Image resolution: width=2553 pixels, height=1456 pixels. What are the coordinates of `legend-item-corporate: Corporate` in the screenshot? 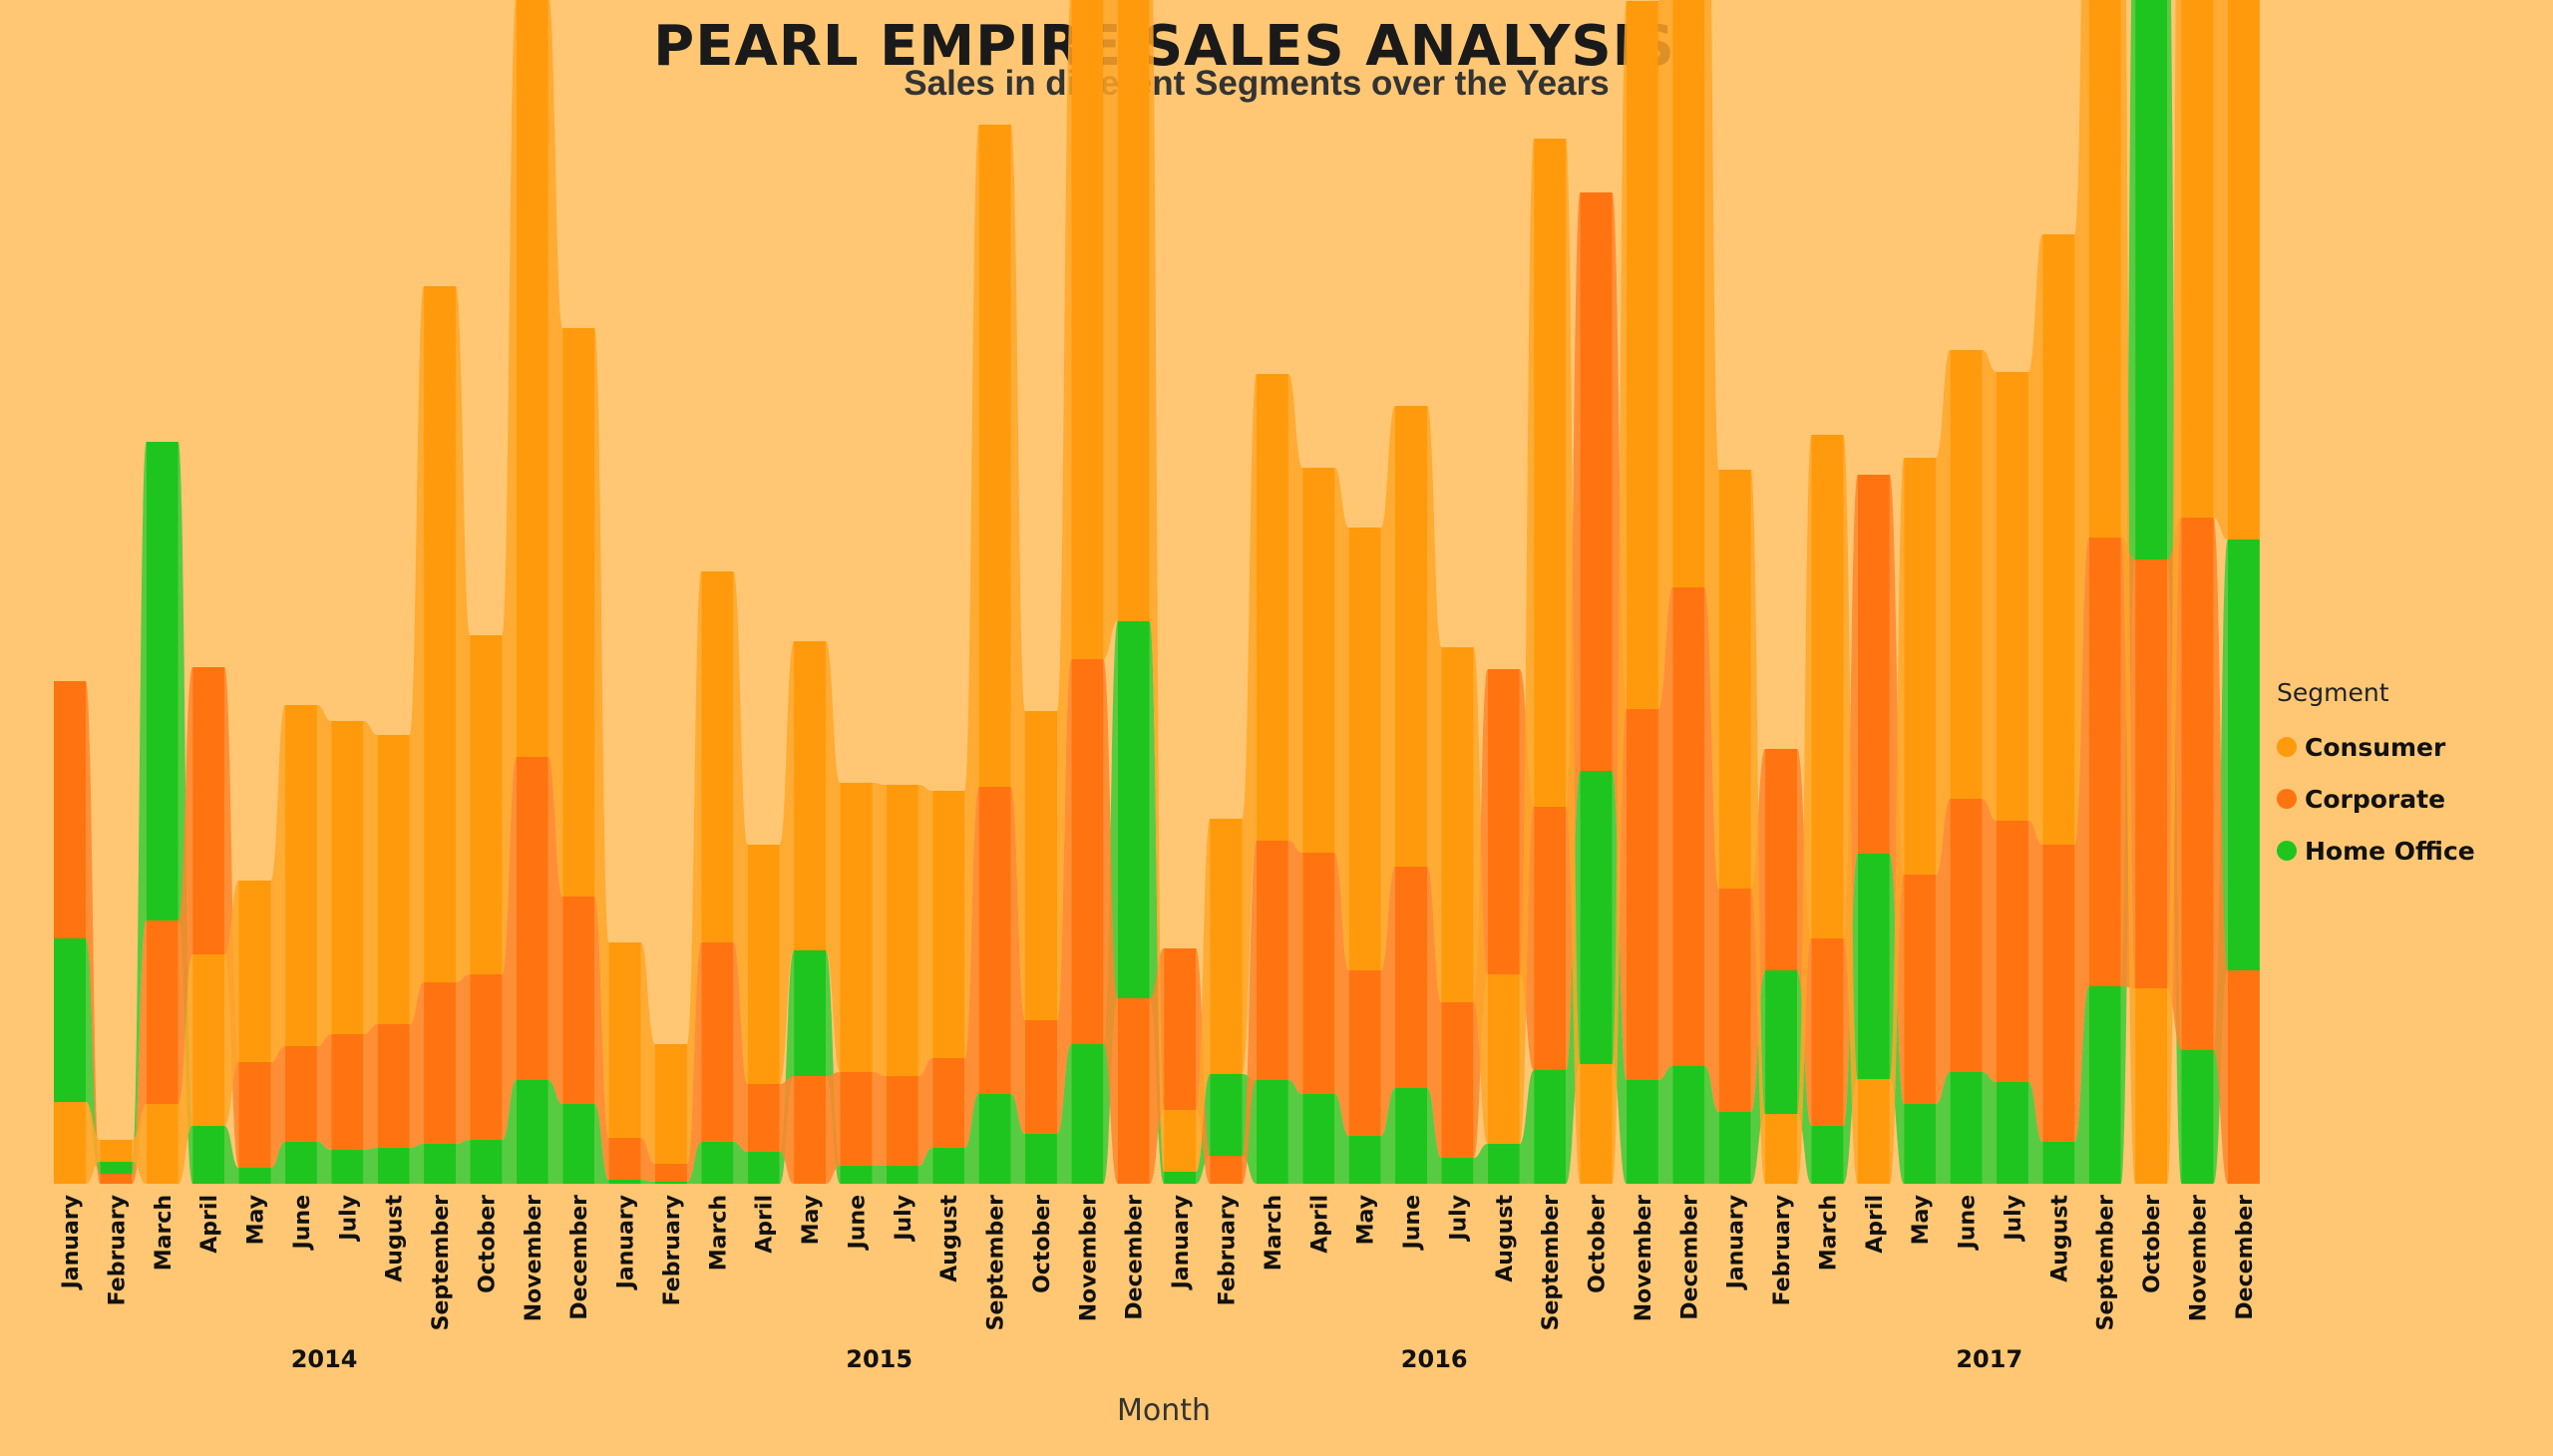 It's located at (2376, 799).